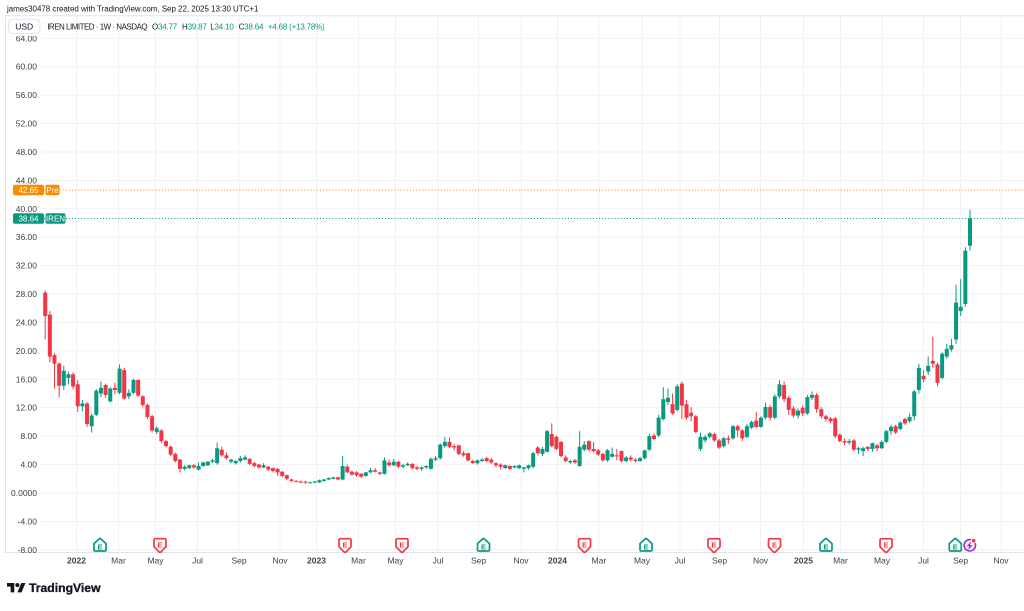 The width and height of the screenshot is (1024, 611). What do you see at coordinates (803, 561) in the screenshot?
I see `svg-text: 2025` at bounding box center [803, 561].